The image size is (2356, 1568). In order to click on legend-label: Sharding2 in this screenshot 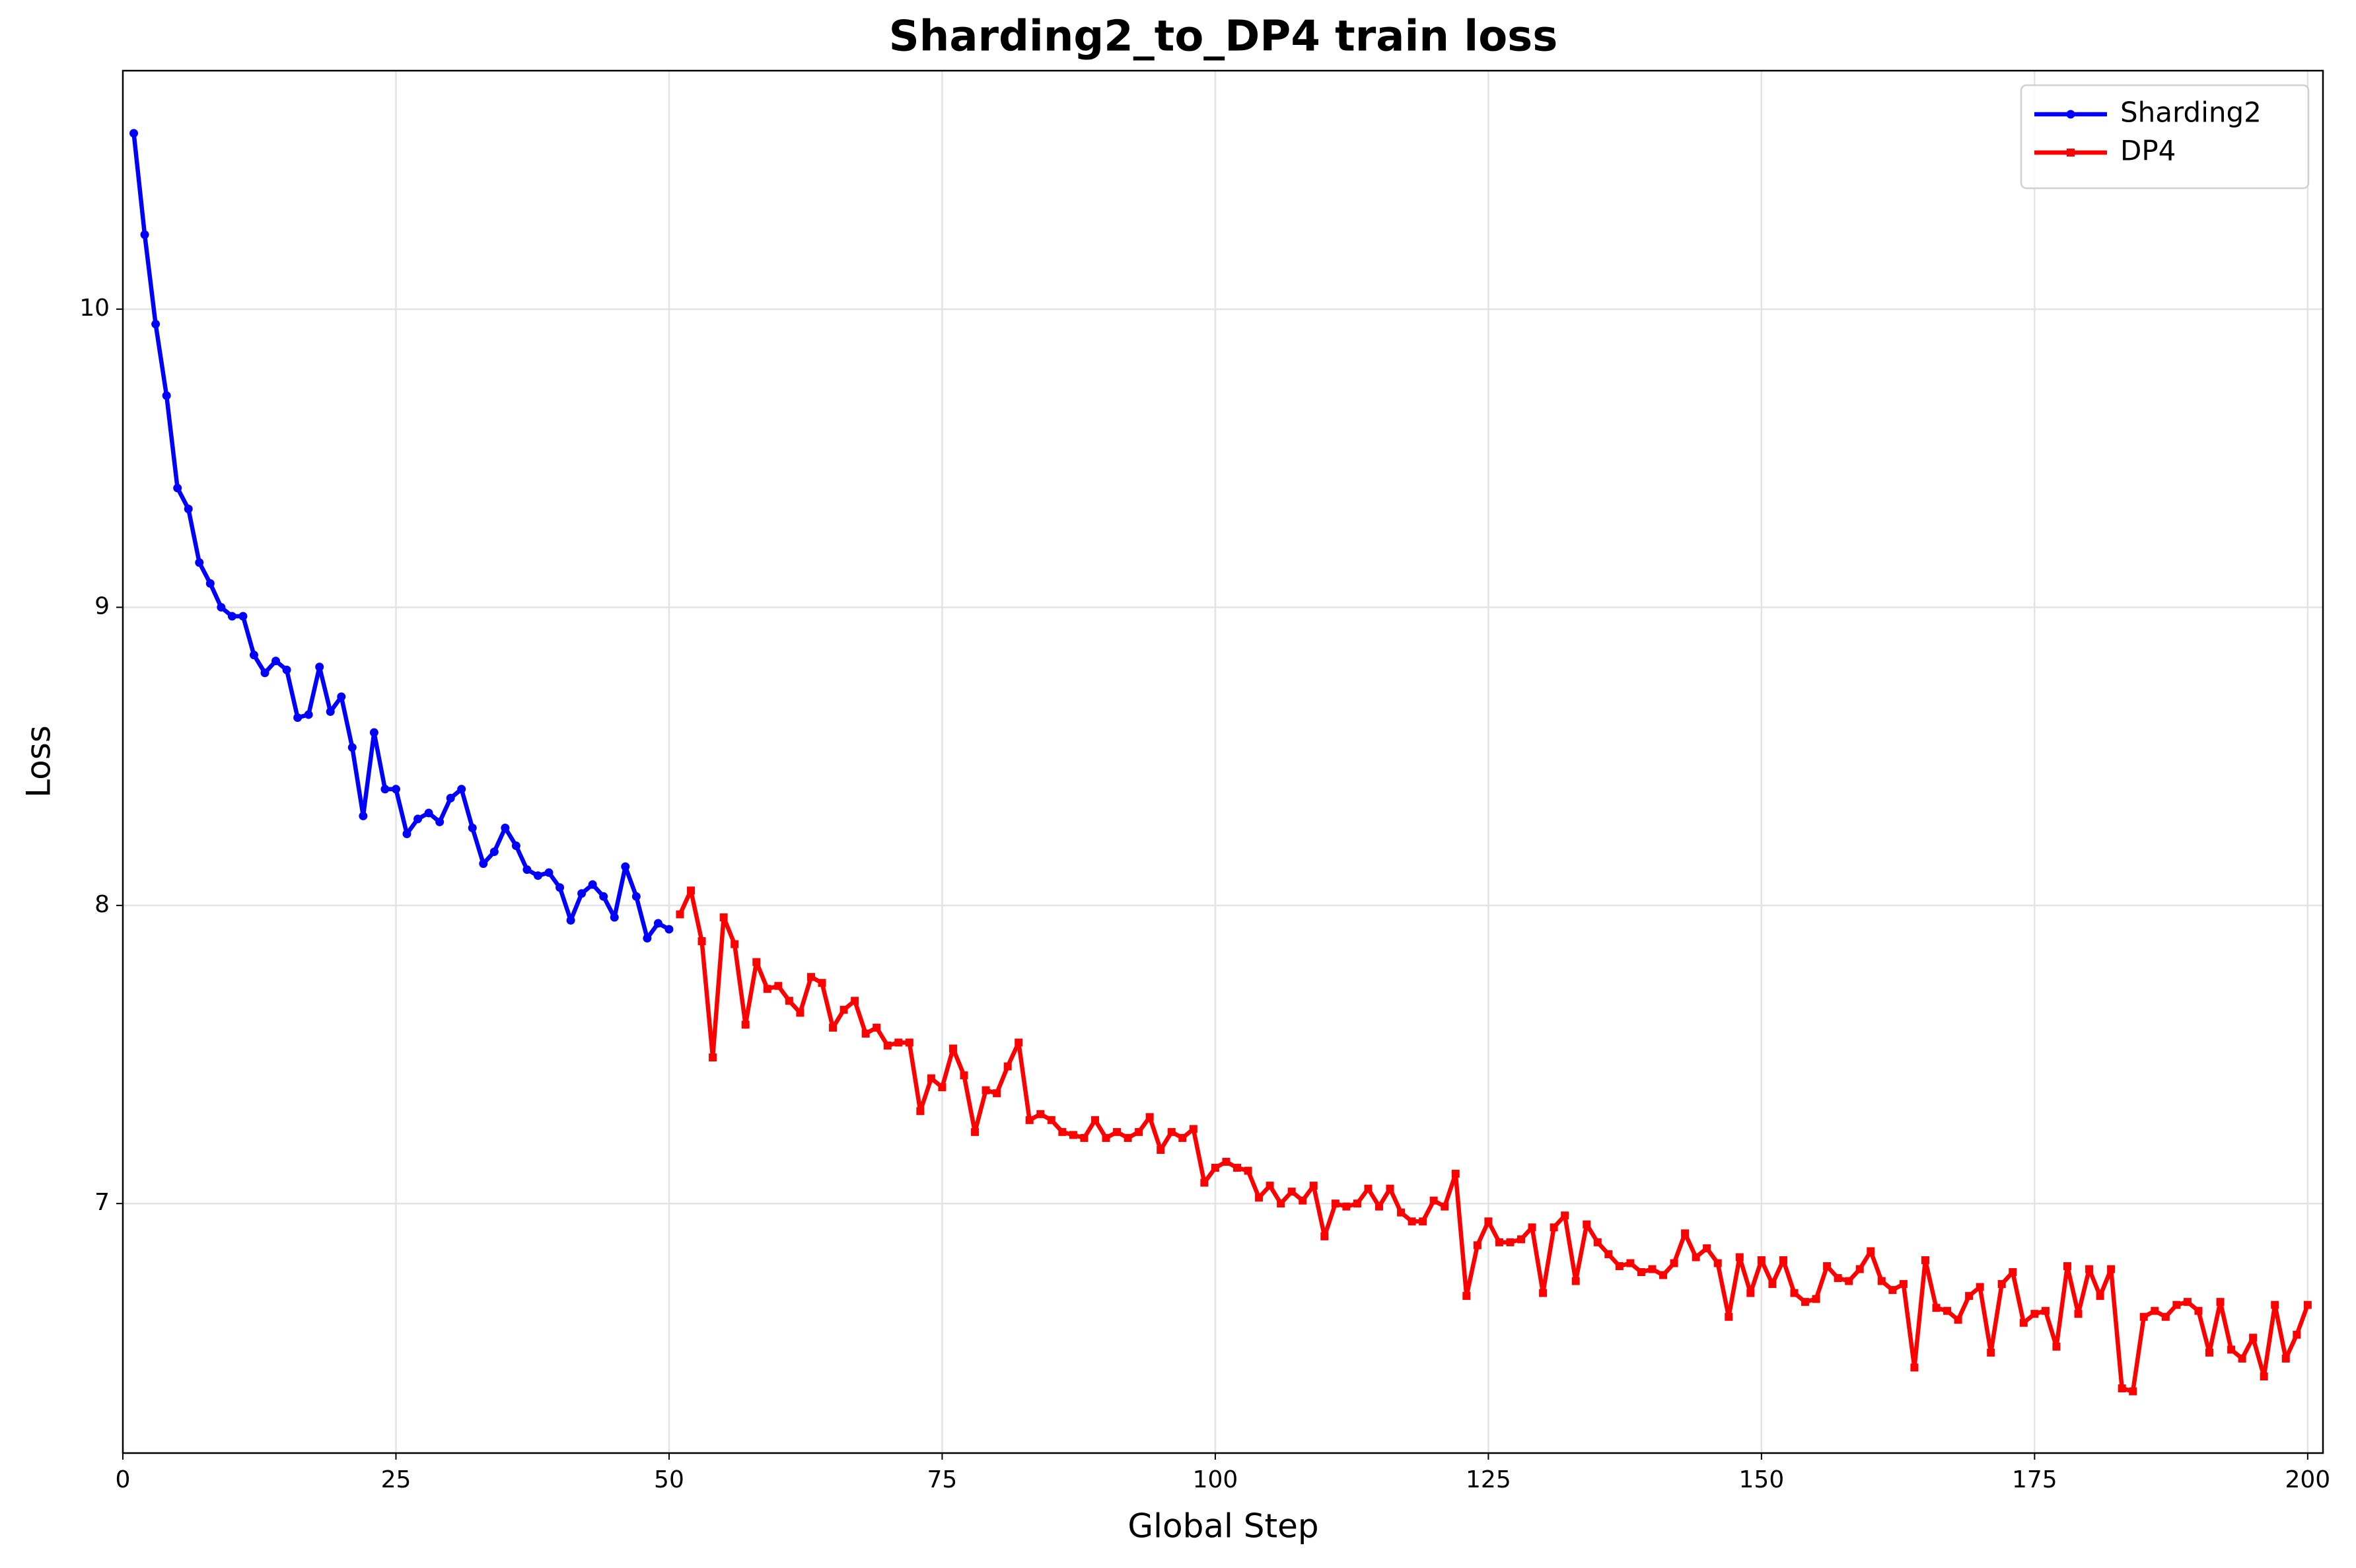, I will do `click(2191, 112)`.